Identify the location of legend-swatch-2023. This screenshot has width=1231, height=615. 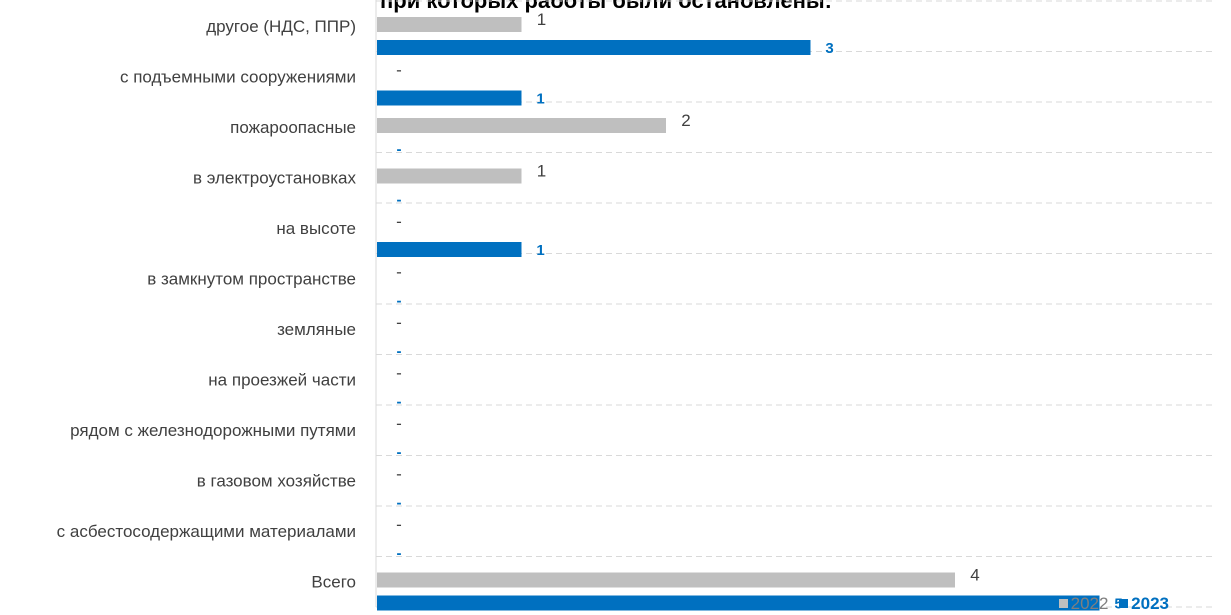
(1124, 604).